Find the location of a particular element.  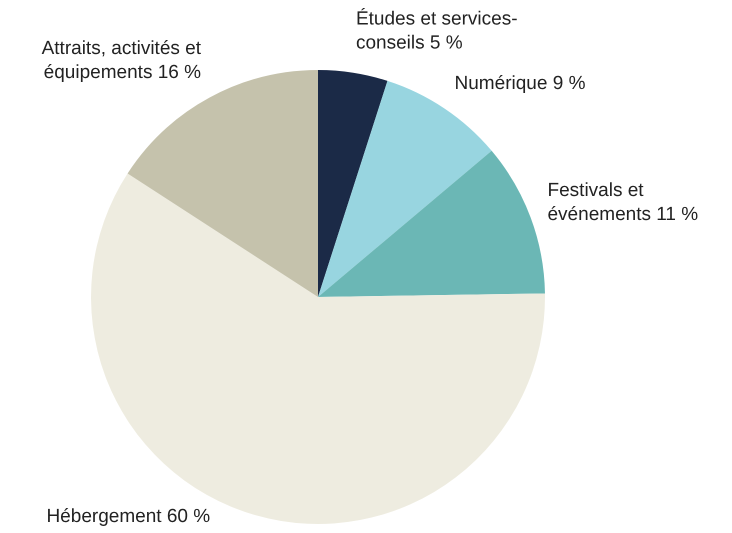

slice-label: Festivals et événements 11 % is located at coordinates (622, 203).